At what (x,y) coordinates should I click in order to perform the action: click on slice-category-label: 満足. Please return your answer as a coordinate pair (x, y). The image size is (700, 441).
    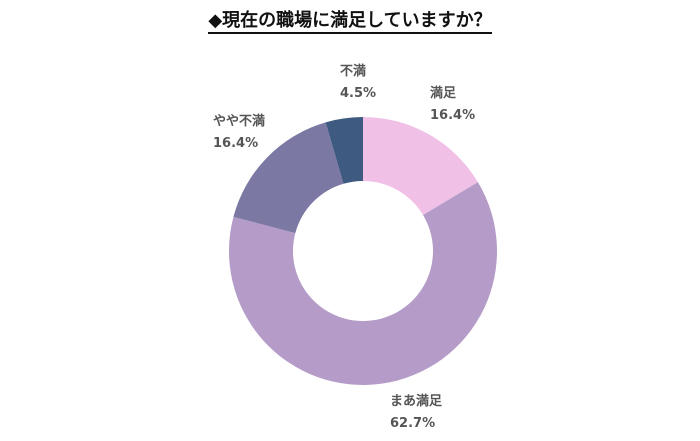
    Looking at the image, I should click on (443, 93).